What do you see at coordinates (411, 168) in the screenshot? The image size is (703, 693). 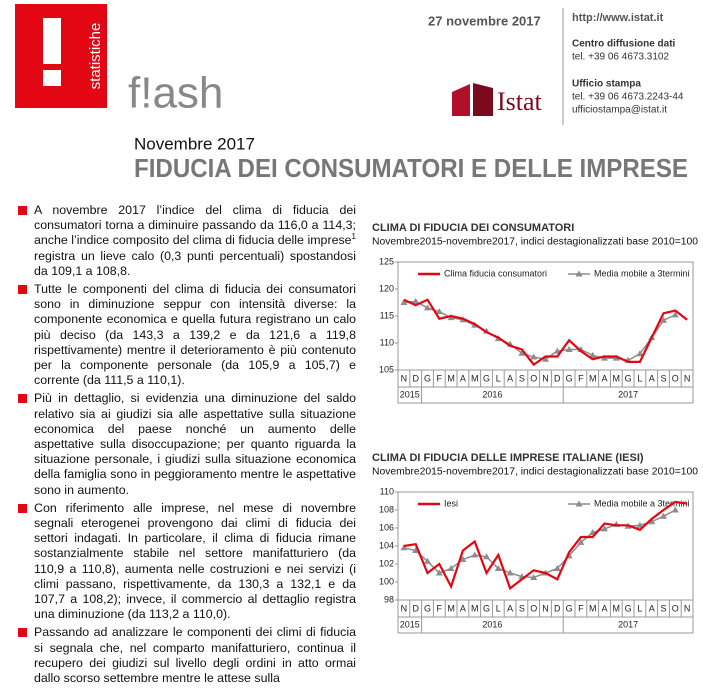 I see `headline: FIDUCIA DEI CONSUMATORI E DELLE IMPRESE` at bounding box center [411, 168].